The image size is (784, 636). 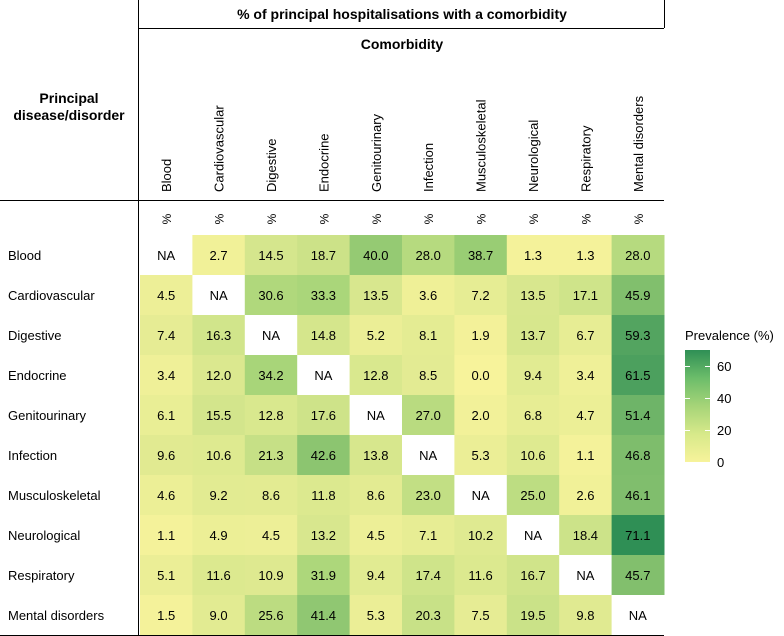 What do you see at coordinates (734, 403) in the screenshot?
I see `legend: Prevalence (%) 0 20 40 60` at bounding box center [734, 403].